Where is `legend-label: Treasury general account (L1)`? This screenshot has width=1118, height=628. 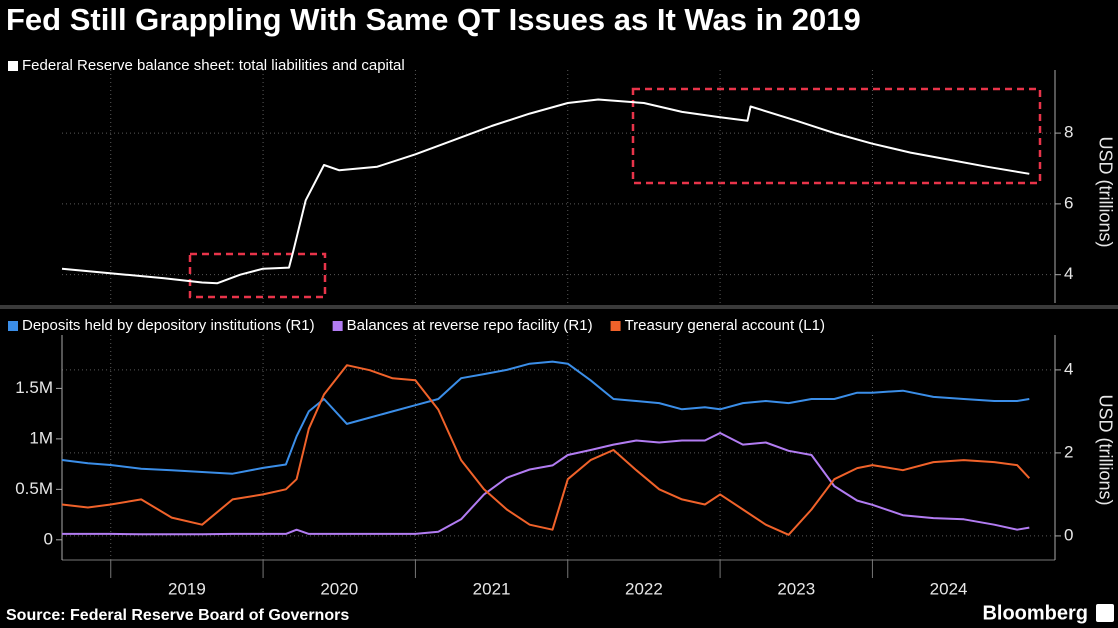 legend-label: Treasury general account (L1) is located at coordinates (725, 325).